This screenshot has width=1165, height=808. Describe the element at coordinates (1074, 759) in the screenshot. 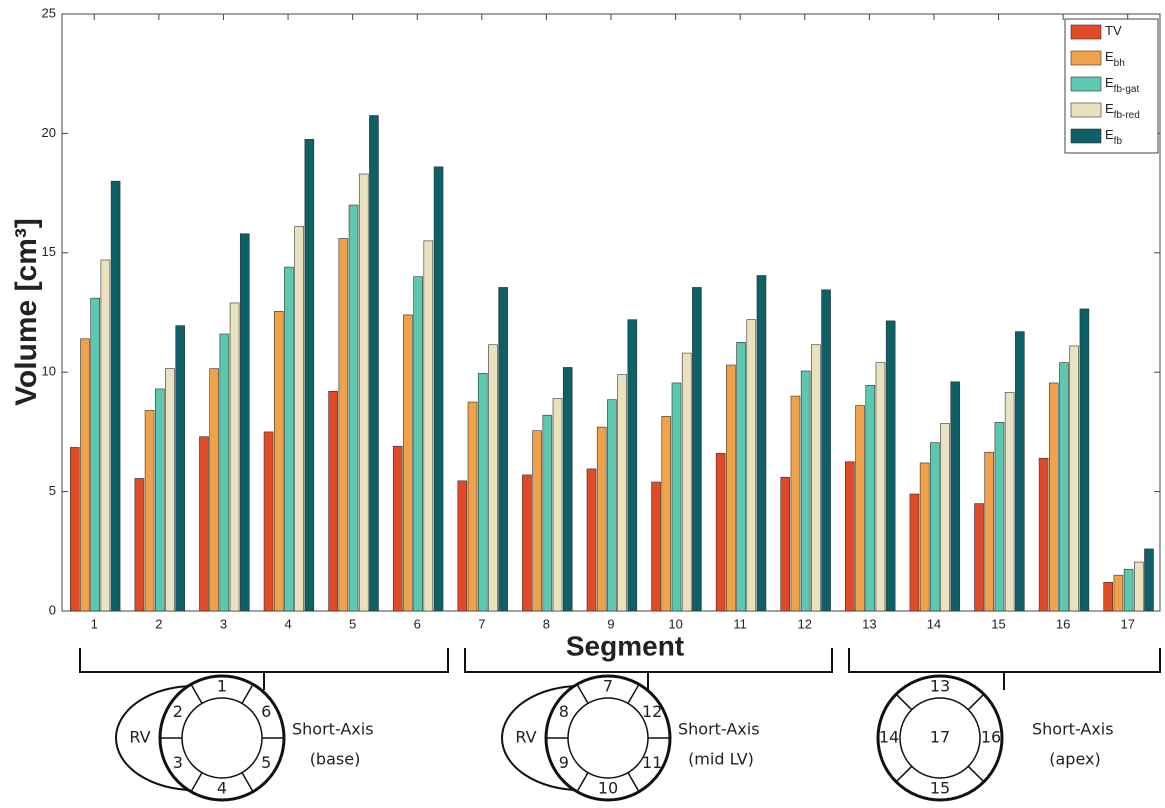

I see `diagram-sublabel: (apex)` at that location.